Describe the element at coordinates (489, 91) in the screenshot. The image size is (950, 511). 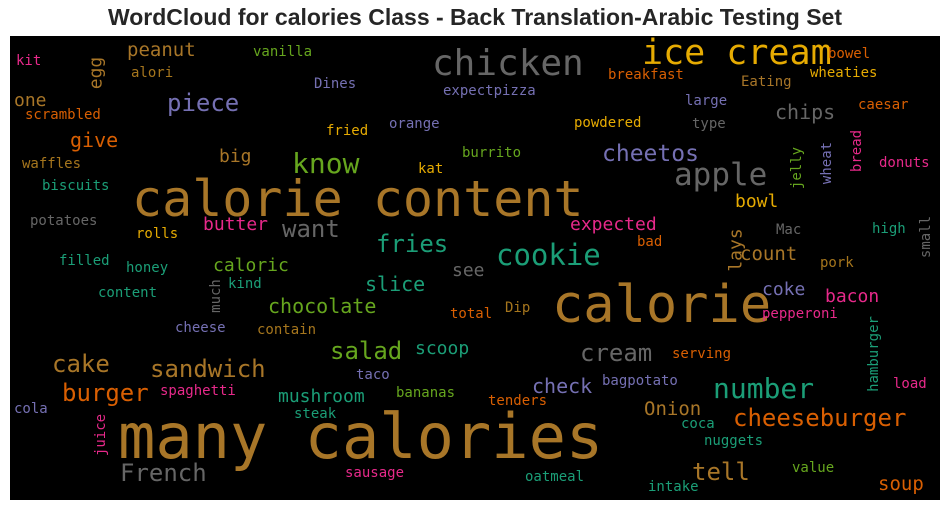
I see `word-expectpizza: expectpizza` at that location.